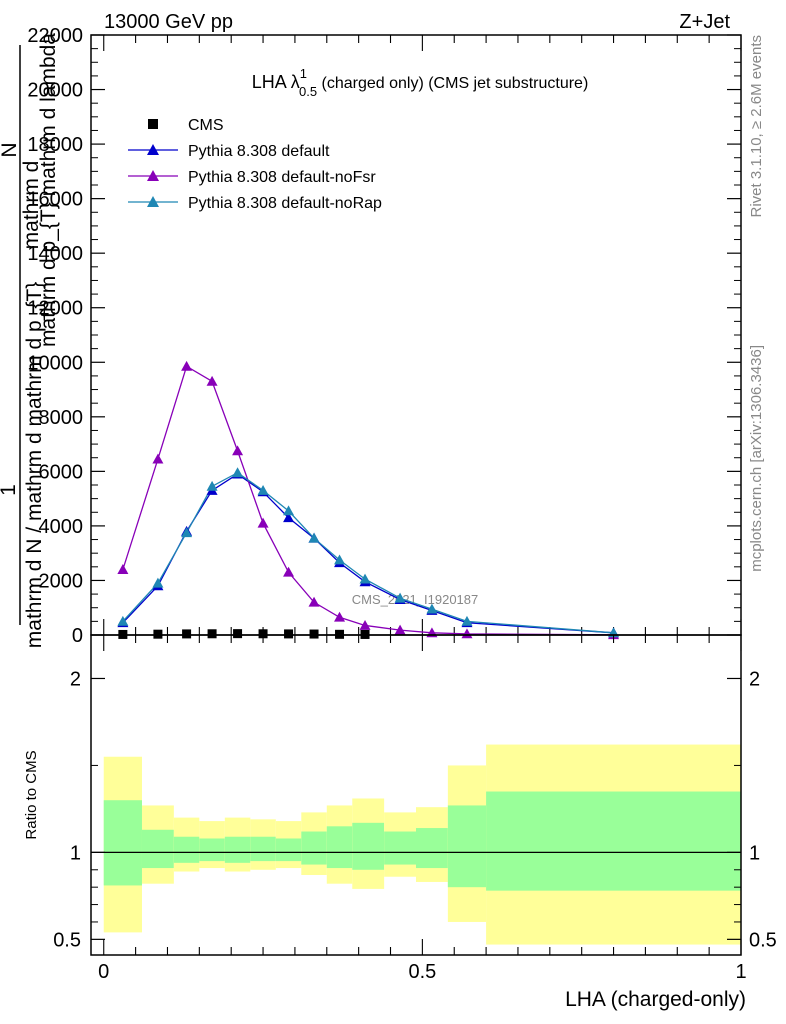 This screenshot has height=1024, width=786. I want to click on header-right: Z+Jet, so click(704, 22).